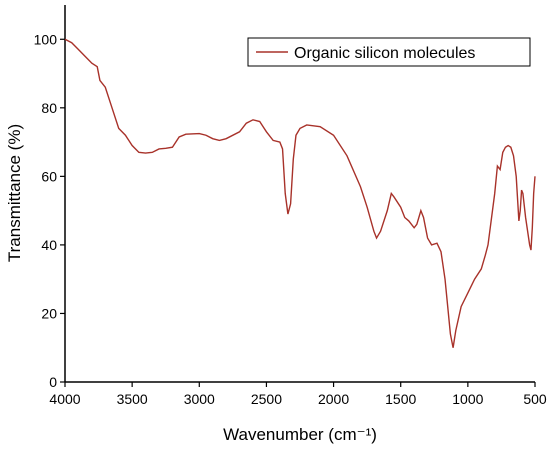 This screenshot has width=550, height=450. I want to click on y-tick-label: 40, so click(49, 245).